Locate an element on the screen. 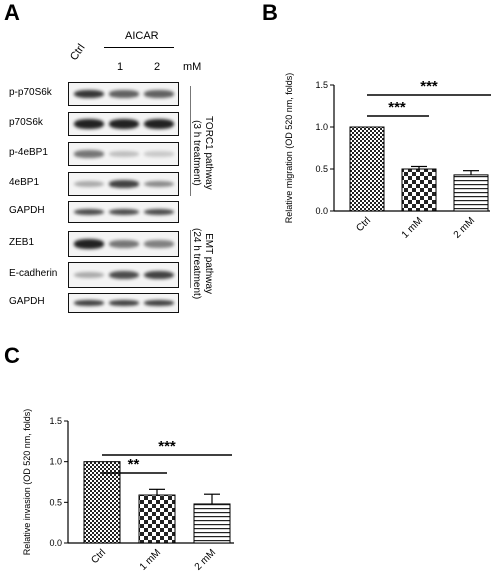  protein-label-5: GAPDH is located at coordinates (27, 210).